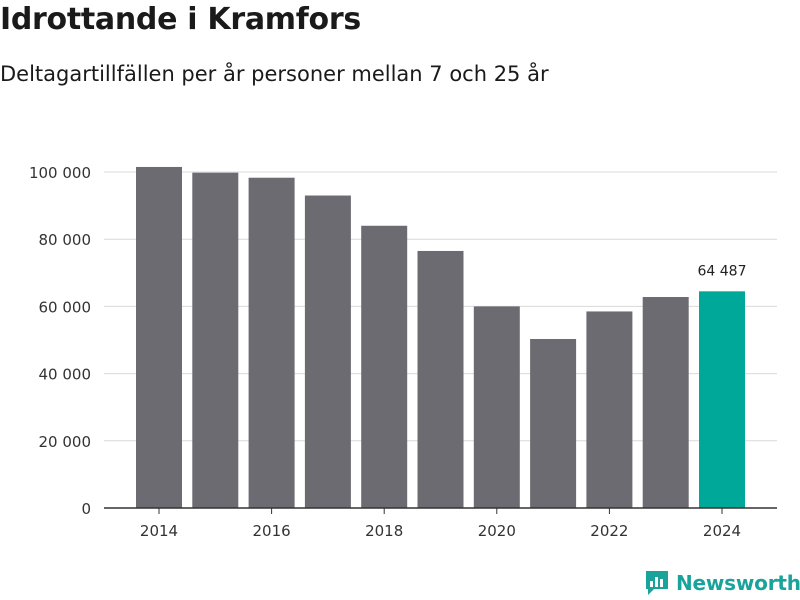 The image size is (800, 600). Describe the element at coordinates (60, 173) in the screenshot. I see `y-tick-label: 100 000` at that location.